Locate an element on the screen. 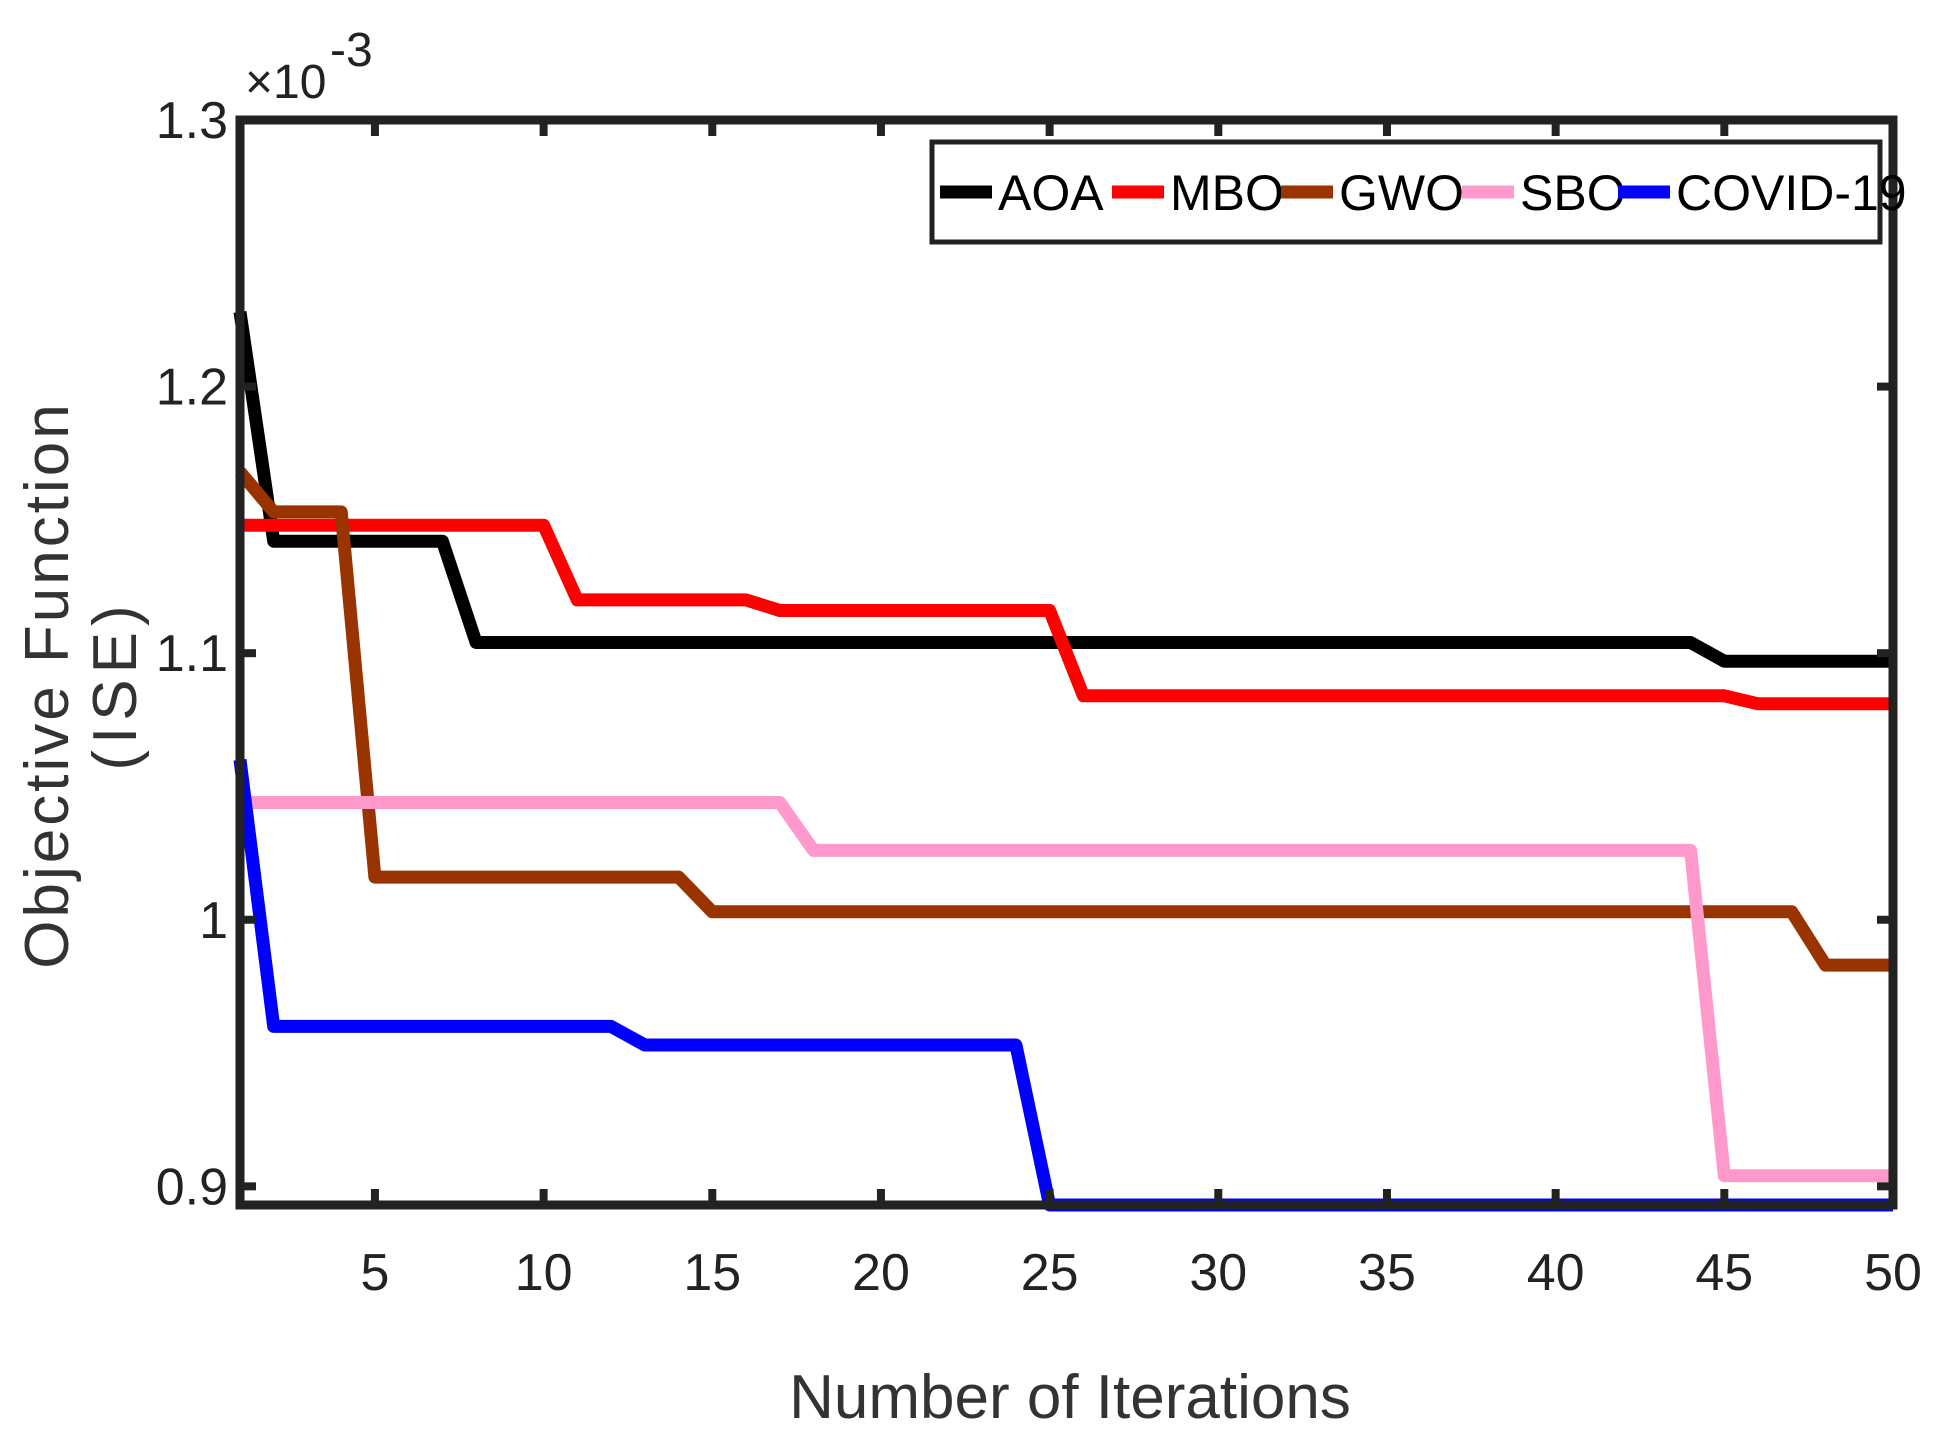  x-axis-title: Number of Iterations is located at coordinates (1070, 1397).